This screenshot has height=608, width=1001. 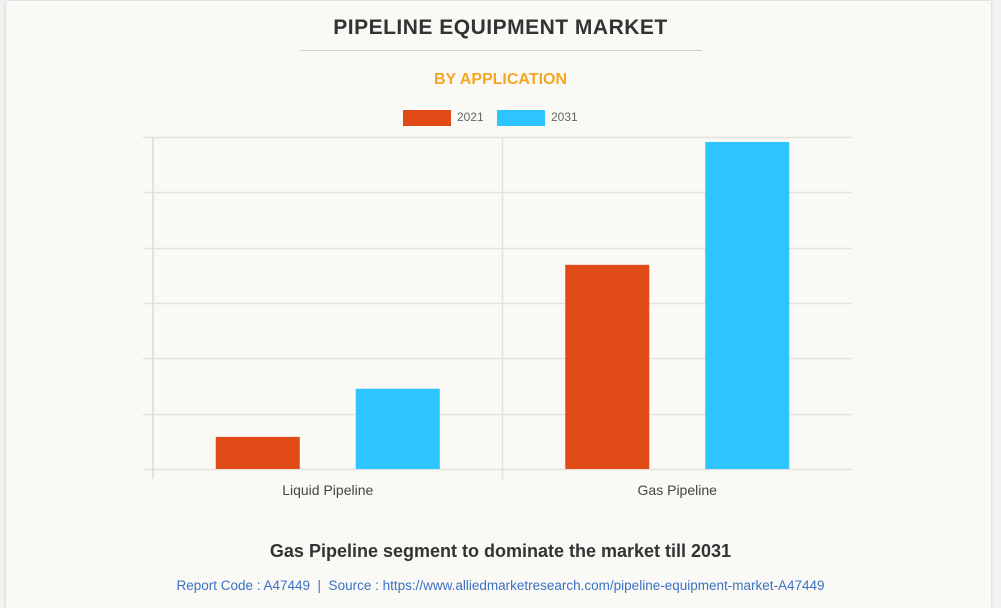 What do you see at coordinates (521, 118) in the screenshot?
I see `legend-swatch-2031` at bounding box center [521, 118].